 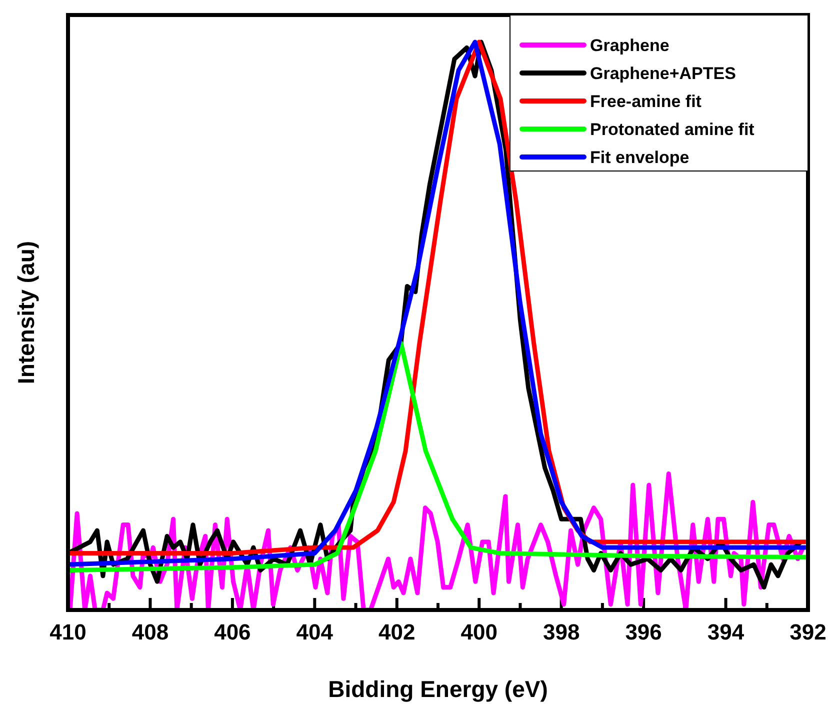 What do you see at coordinates (479, 632) in the screenshot?
I see `x-tick-label: 400` at bounding box center [479, 632].